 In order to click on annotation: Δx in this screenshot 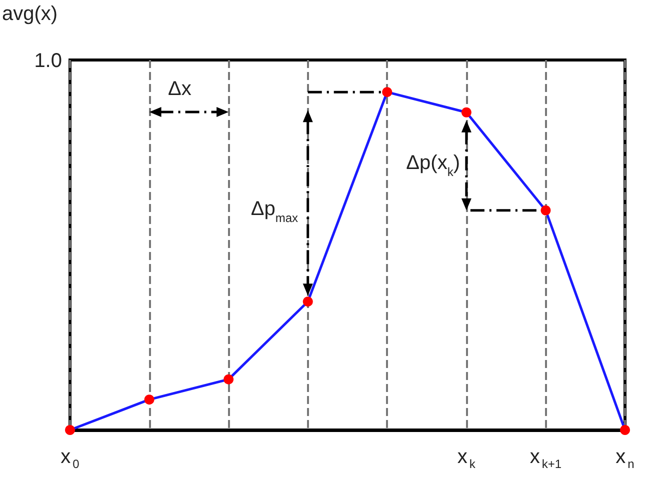, I will do `click(180, 89)`.